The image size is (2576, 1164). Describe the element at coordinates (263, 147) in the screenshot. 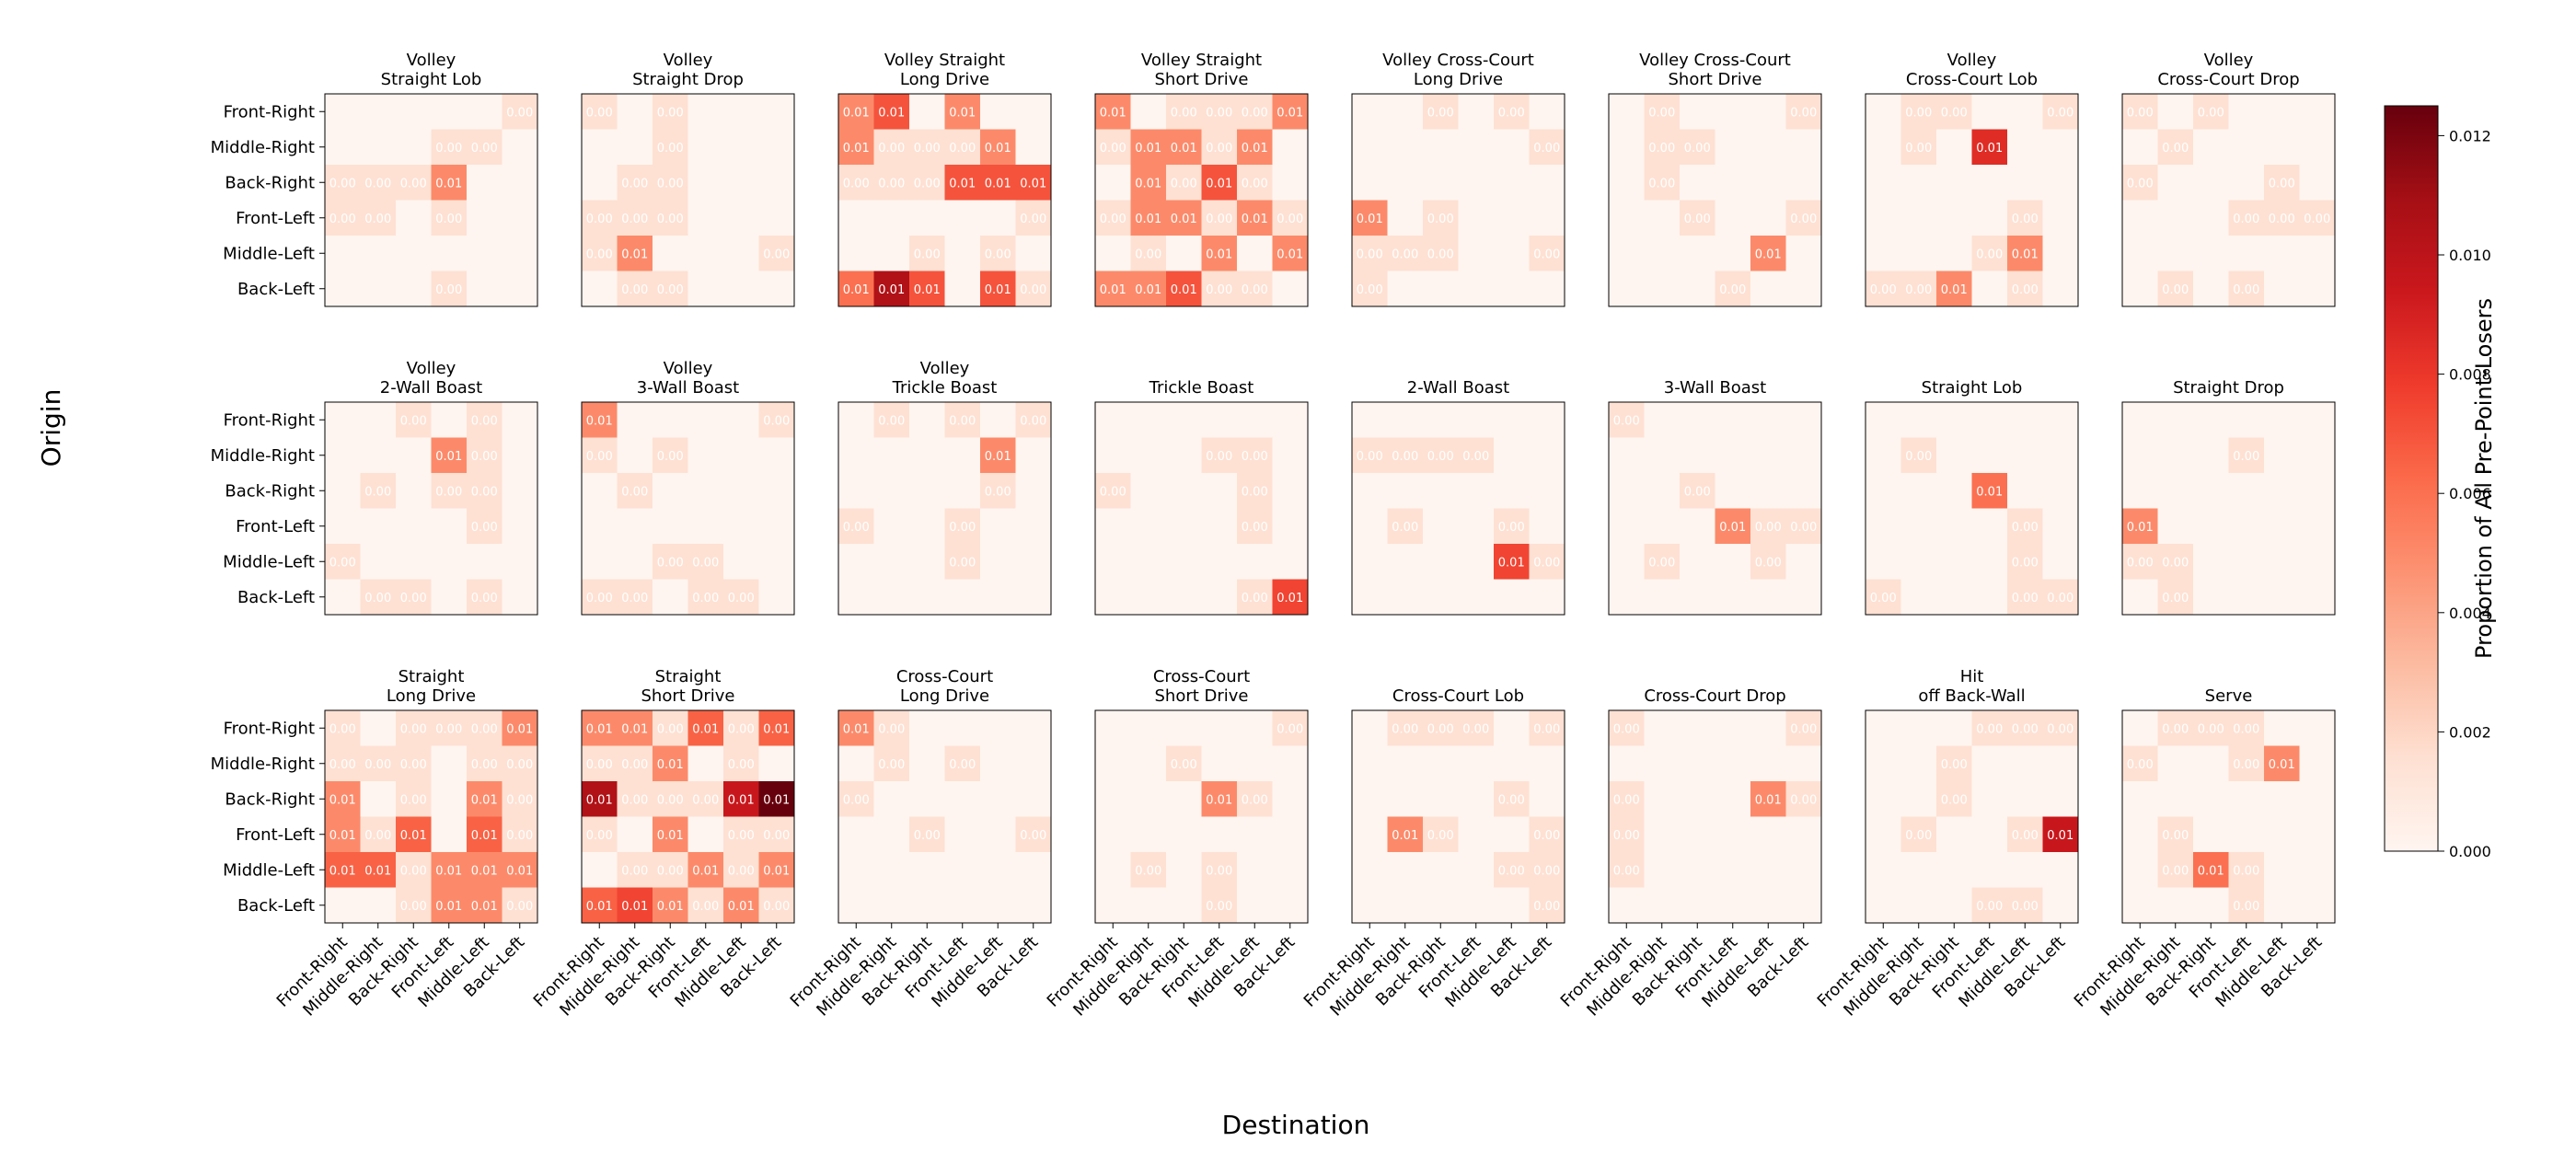

I see `y-tick-label: Middle-Right` at that location.